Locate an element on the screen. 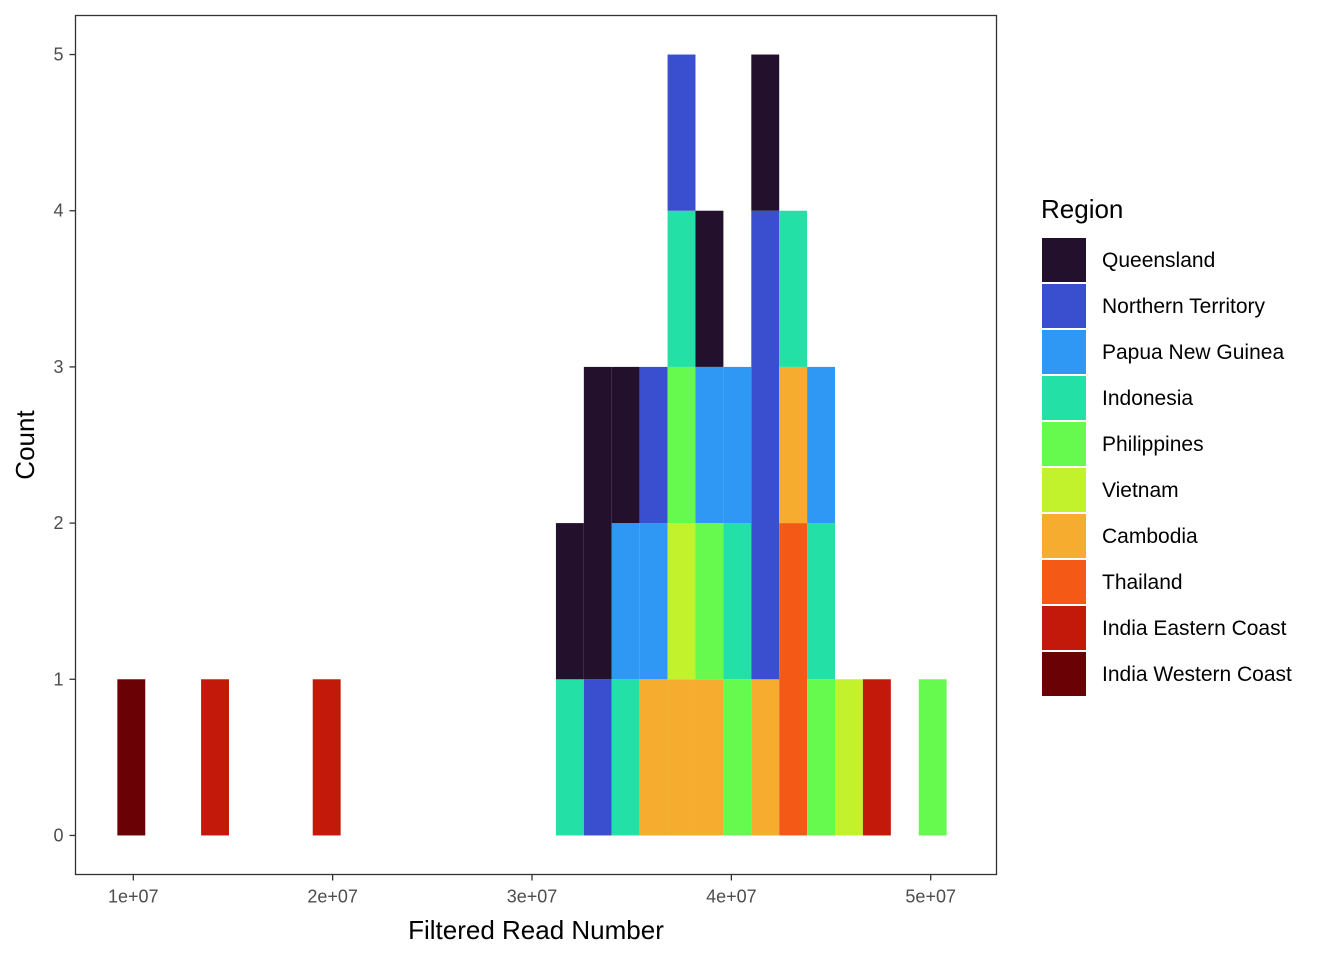 This screenshot has width=1344, height=960. legend-key-queensland is located at coordinates (1064, 260).